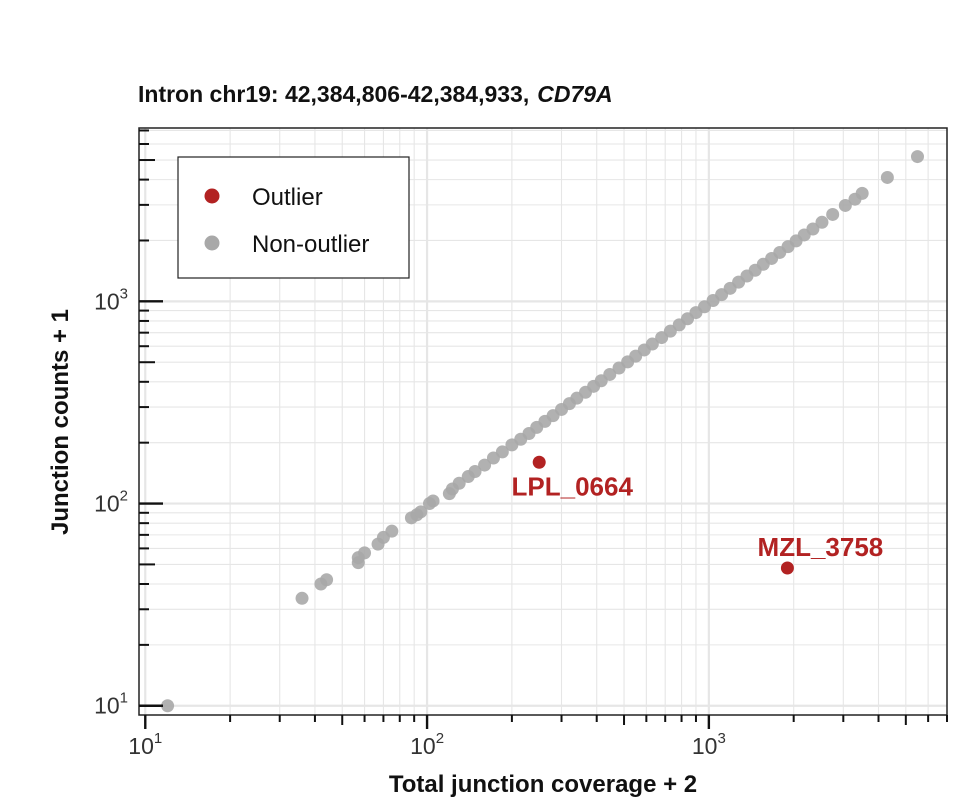 The height and width of the screenshot is (804, 969). Describe the element at coordinates (546, 722) in the screenshot. I see `x-axis-ticks` at that location.